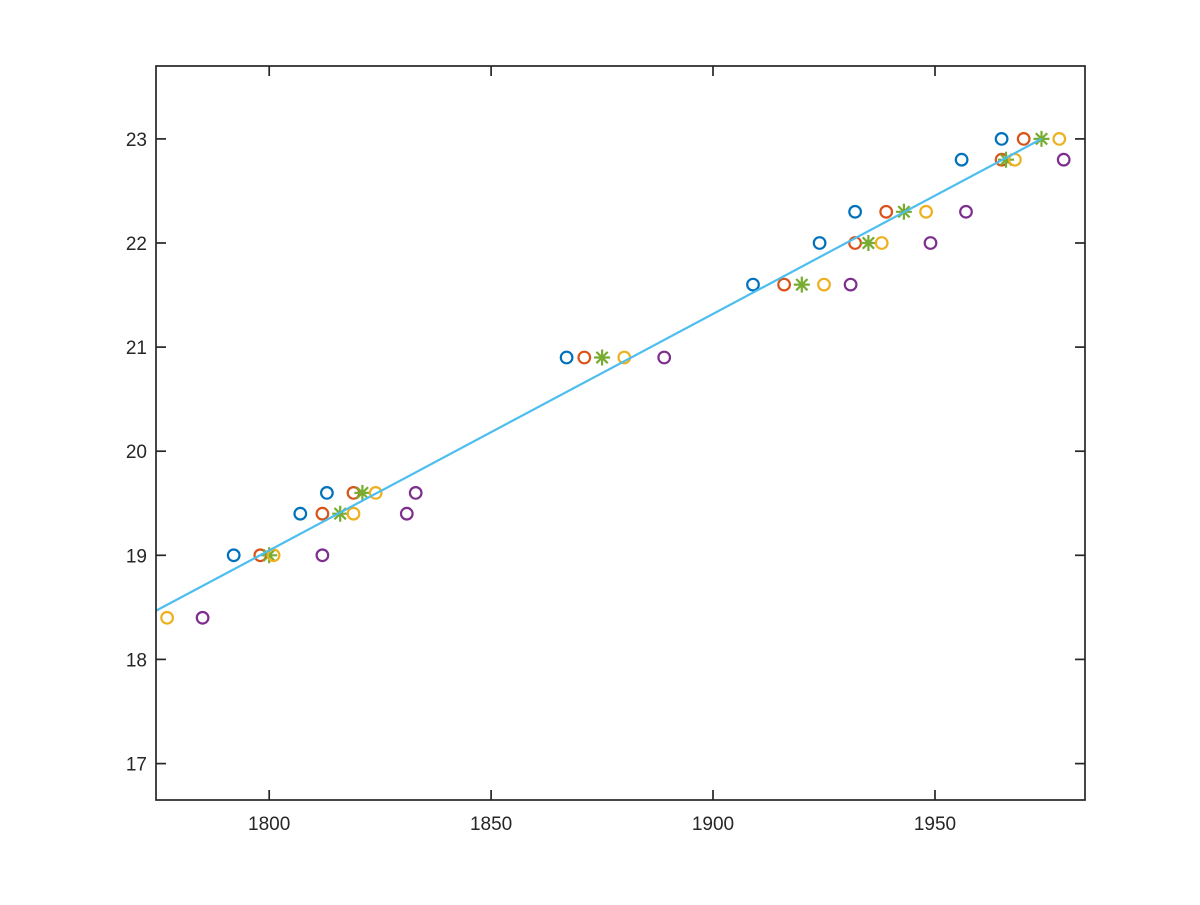  What do you see at coordinates (136, 765) in the screenshot?
I see `y-tick-label: 17` at bounding box center [136, 765].